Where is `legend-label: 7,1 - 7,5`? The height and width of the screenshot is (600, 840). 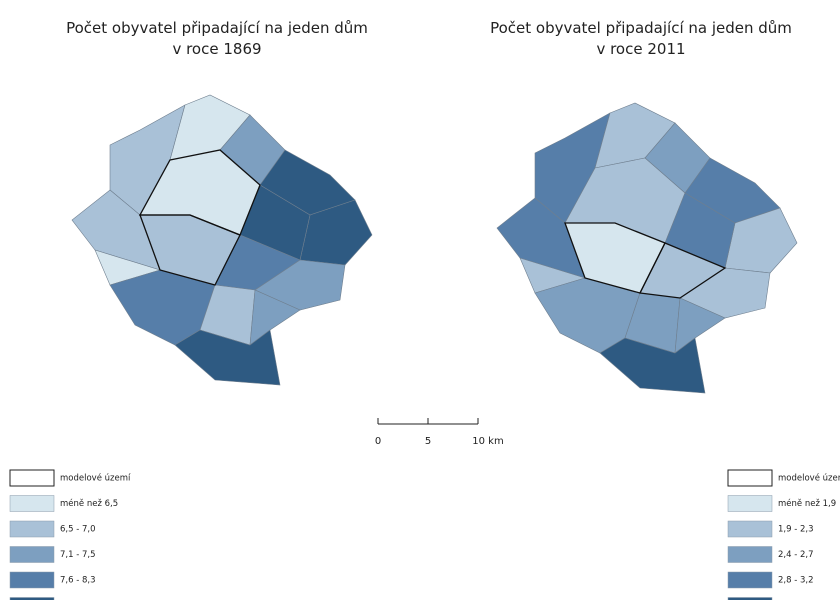 legend-label: 7,1 - 7,5 is located at coordinates (78, 555).